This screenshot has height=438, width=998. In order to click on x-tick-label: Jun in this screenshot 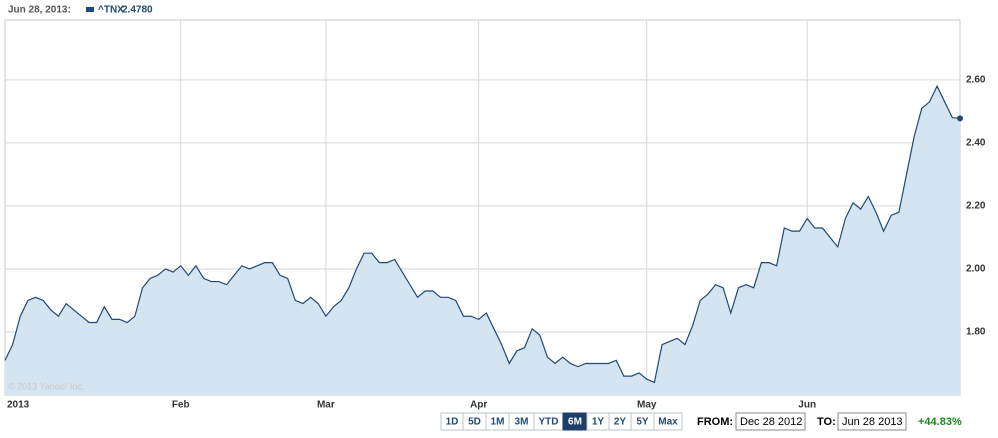, I will do `click(807, 405)`.